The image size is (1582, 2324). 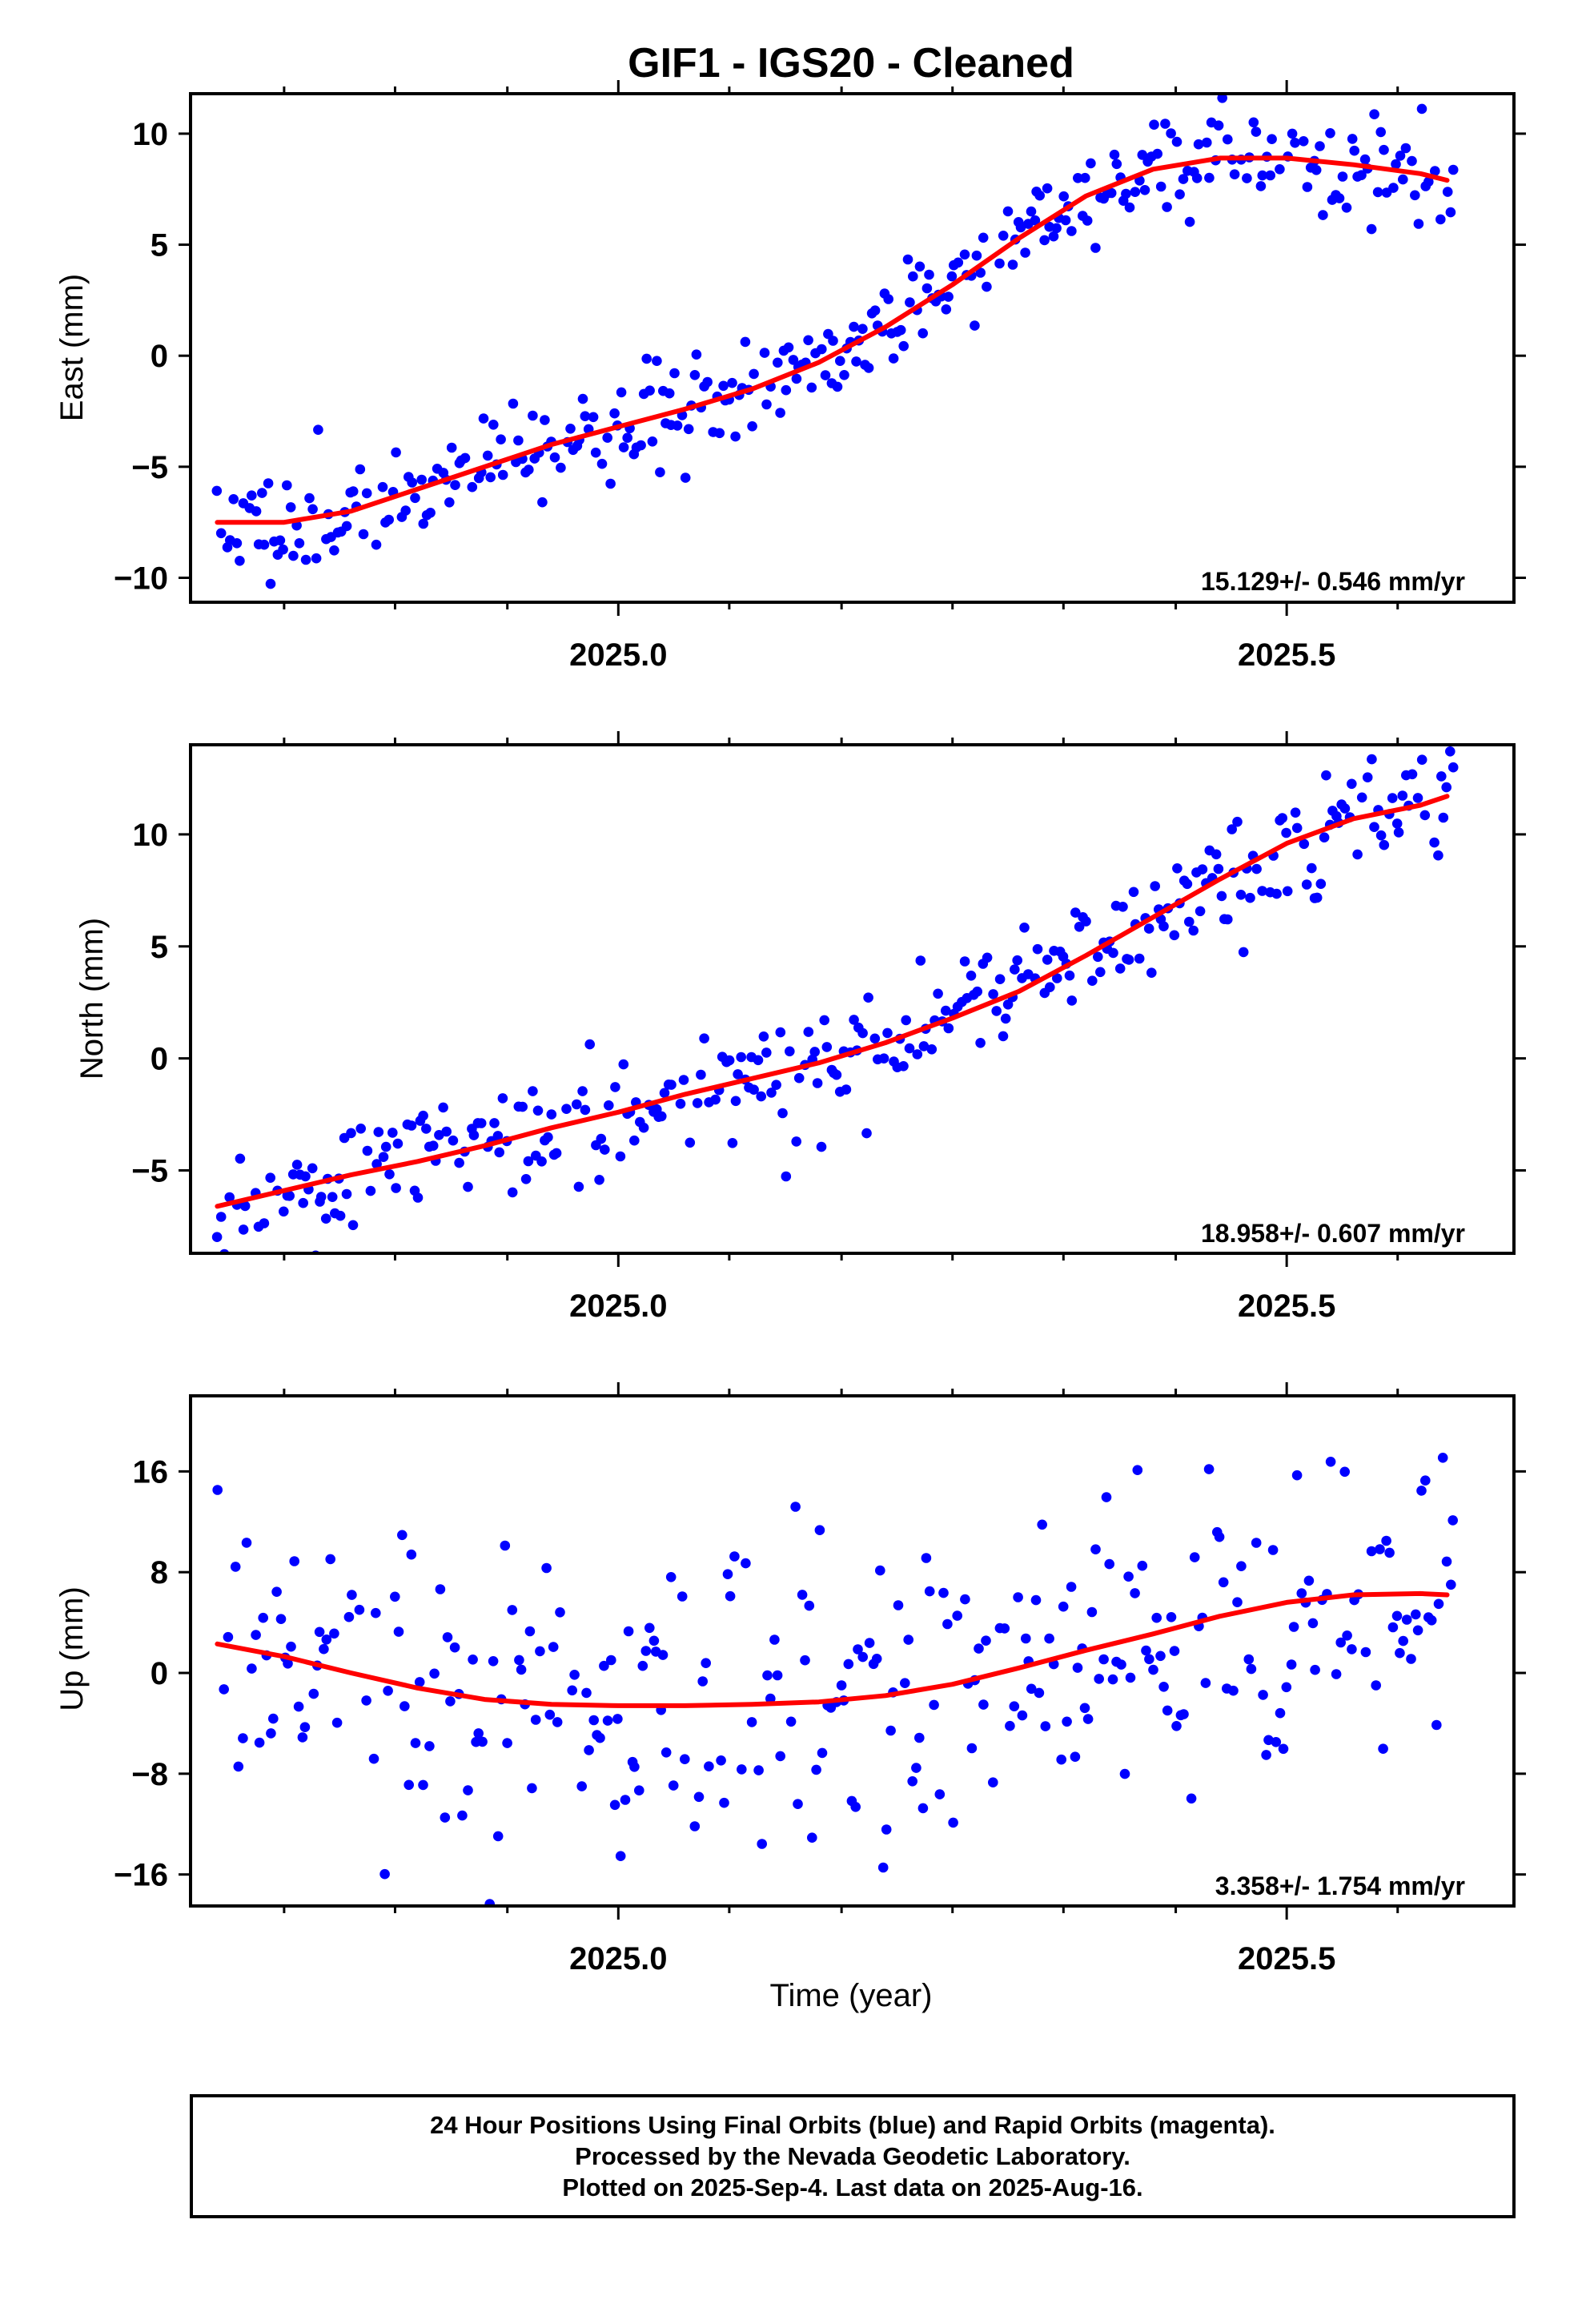 I want to click on east-ytick-label: 0, so click(x=159, y=356).